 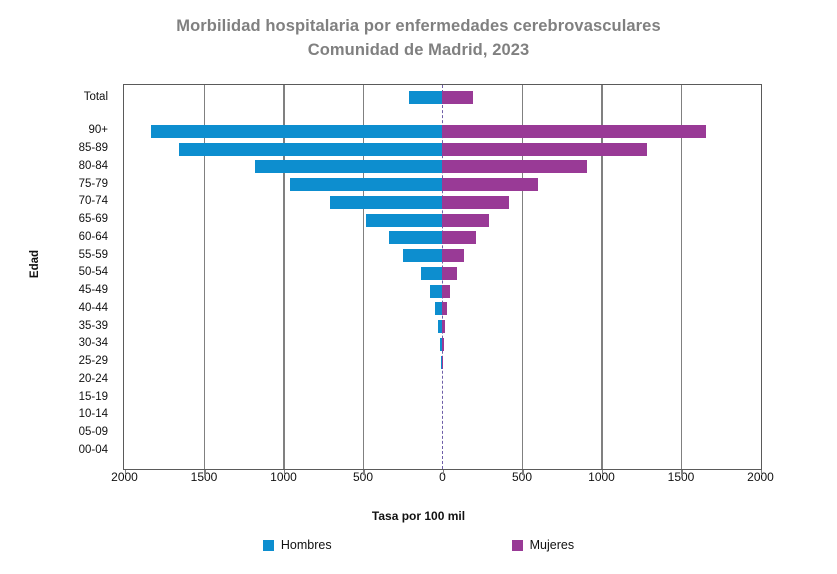 I want to click on y-axis-label-40-44: 40-44, so click(x=93, y=307).